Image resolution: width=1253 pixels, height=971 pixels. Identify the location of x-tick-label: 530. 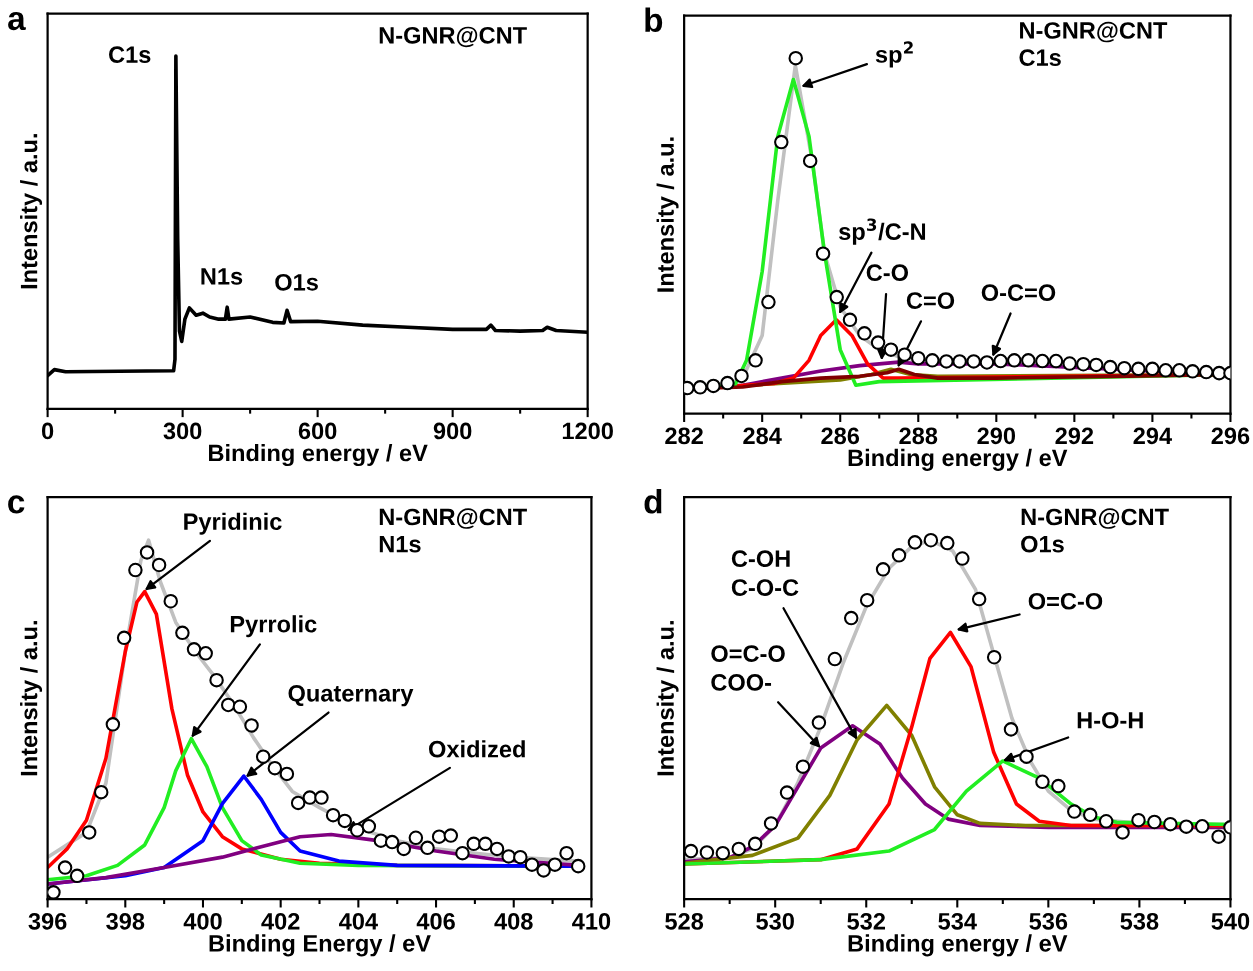
(775, 921).